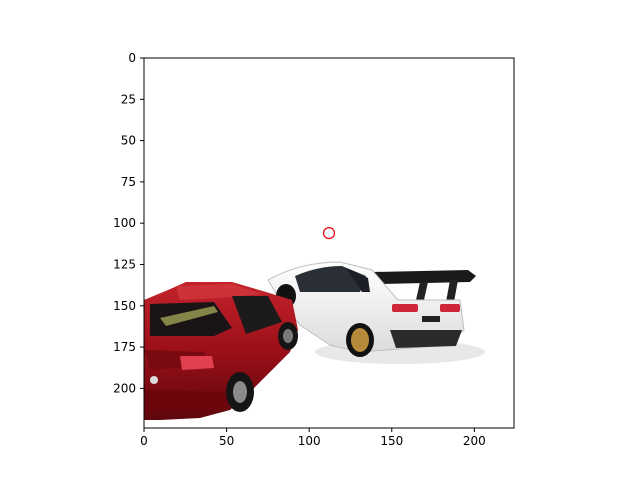 The image size is (640, 480). I want to click on y-tick-label: 100, so click(124, 223).